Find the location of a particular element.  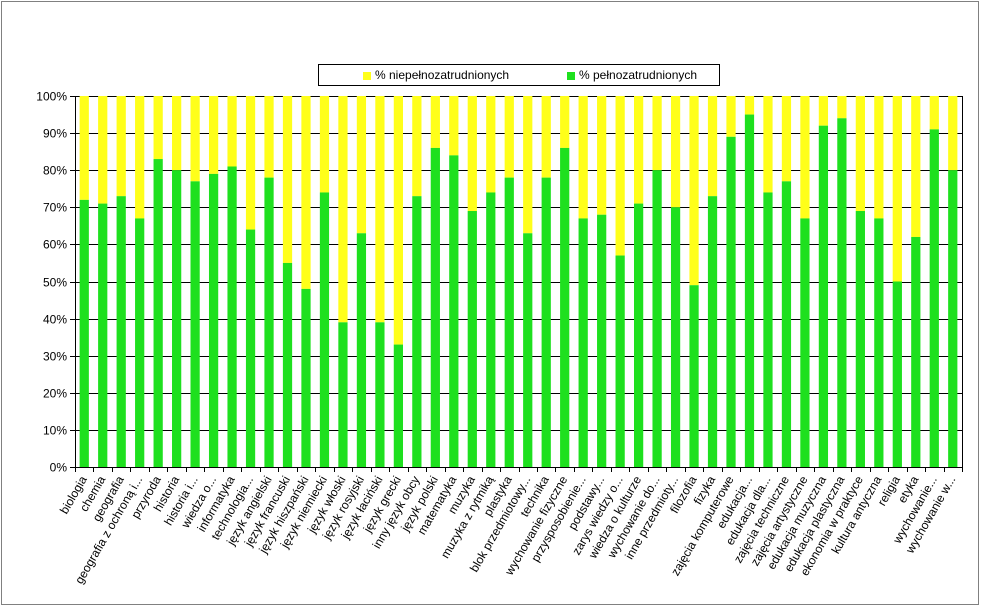

y-tick-label: 90% is located at coordinates (55, 134).